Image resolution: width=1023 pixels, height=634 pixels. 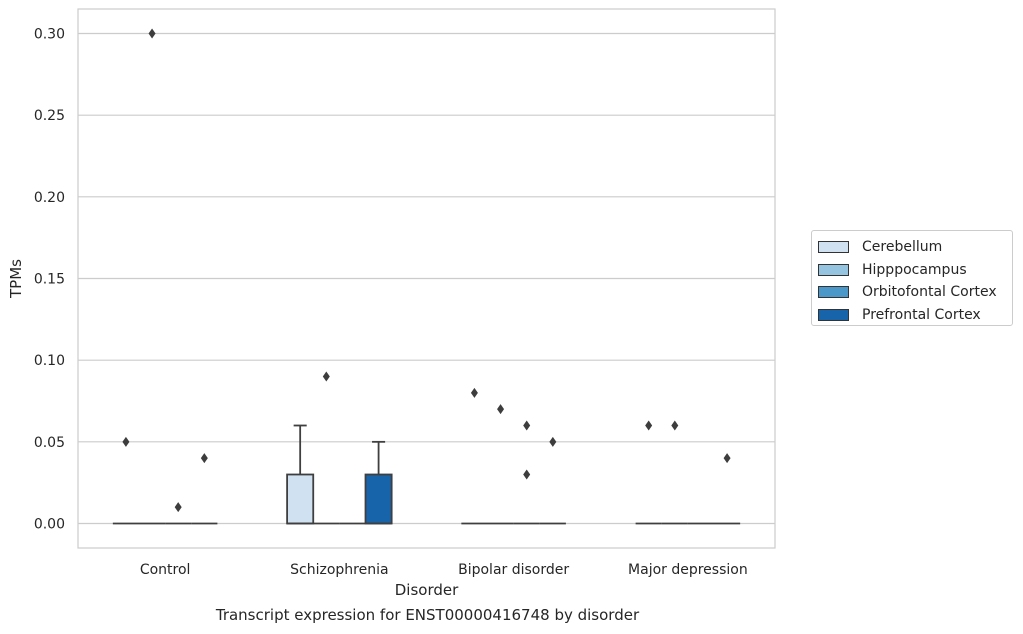 What do you see at coordinates (929, 292) in the screenshot?
I see `legend-label-orbitofrontal: Orbitofontal Cortex` at bounding box center [929, 292].